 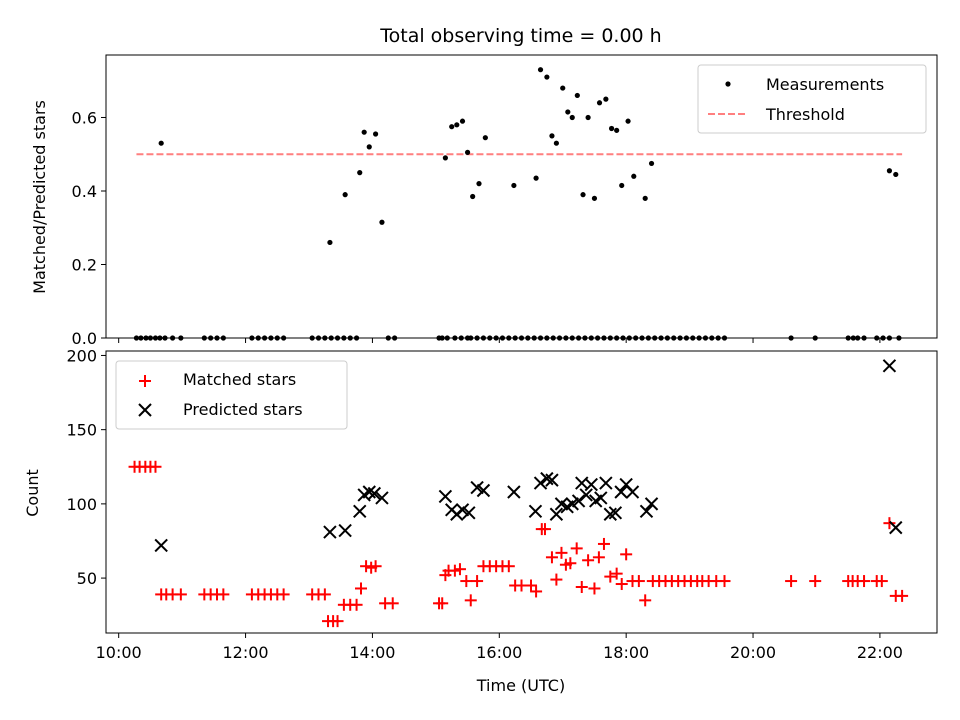 What do you see at coordinates (372, 652) in the screenshot?
I see `bottom-x-tick-label: 14:00` at bounding box center [372, 652].